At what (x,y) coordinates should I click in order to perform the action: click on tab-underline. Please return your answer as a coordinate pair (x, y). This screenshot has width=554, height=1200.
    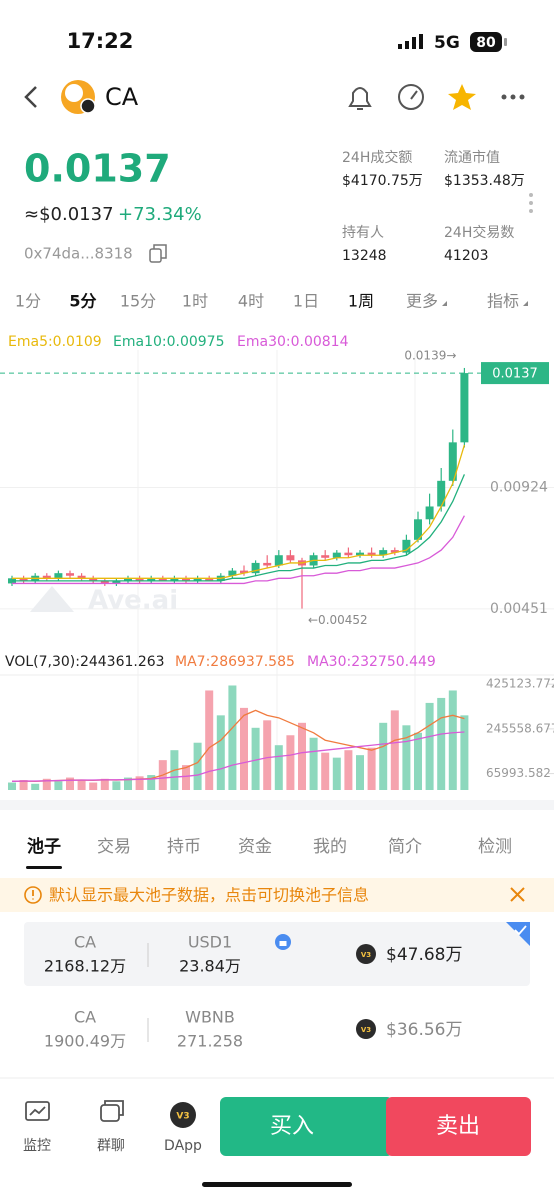
    Looking at the image, I should click on (44, 867).